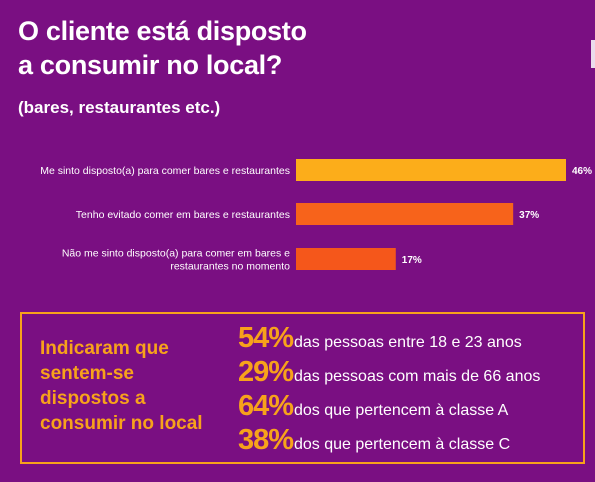 The width and height of the screenshot is (595, 482). Describe the element at coordinates (230, 267) in the screenshot. I see `category-label: restaurantes no momento` at that location.